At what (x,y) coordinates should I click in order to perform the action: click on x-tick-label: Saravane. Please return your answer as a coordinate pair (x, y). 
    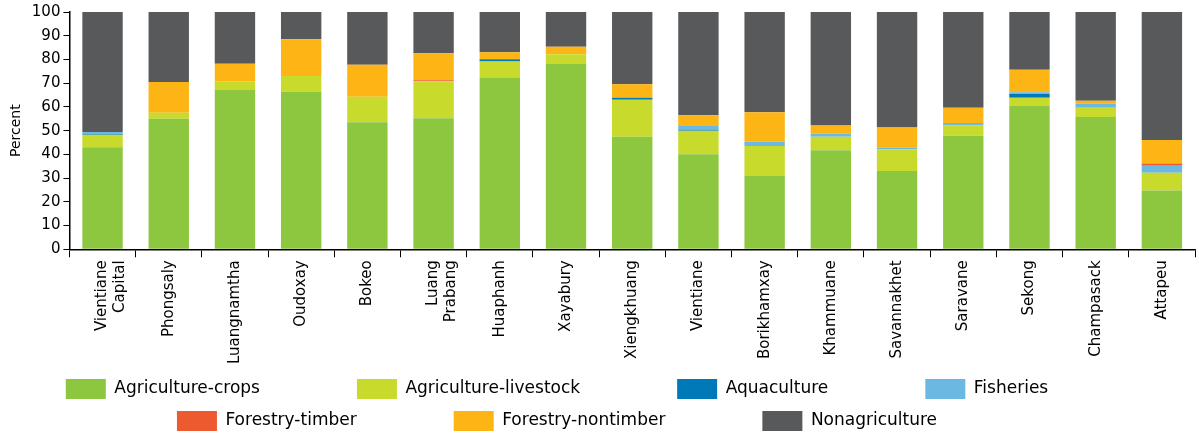
    Looking at the image, I should click on (962, 296).